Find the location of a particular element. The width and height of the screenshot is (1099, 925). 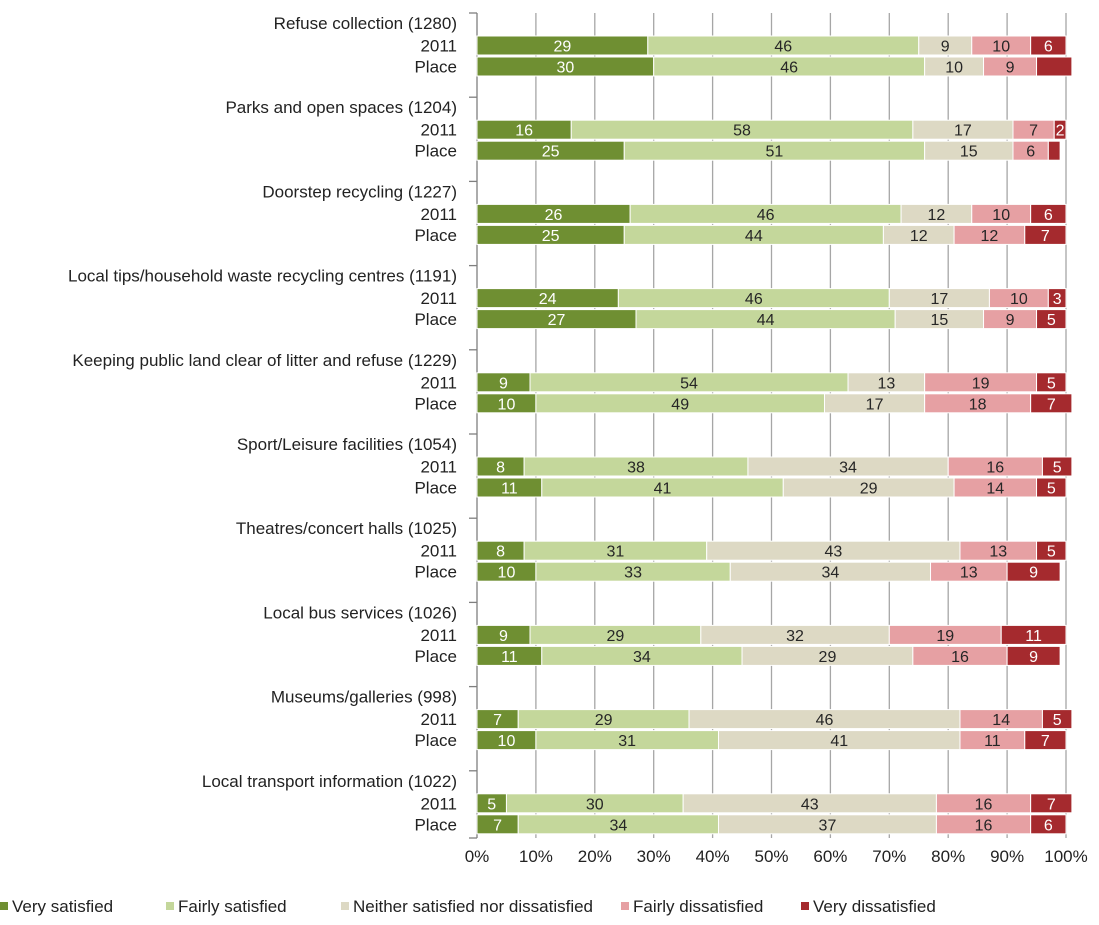

bar-value-label: 26 is located at coordinates (554, 215).